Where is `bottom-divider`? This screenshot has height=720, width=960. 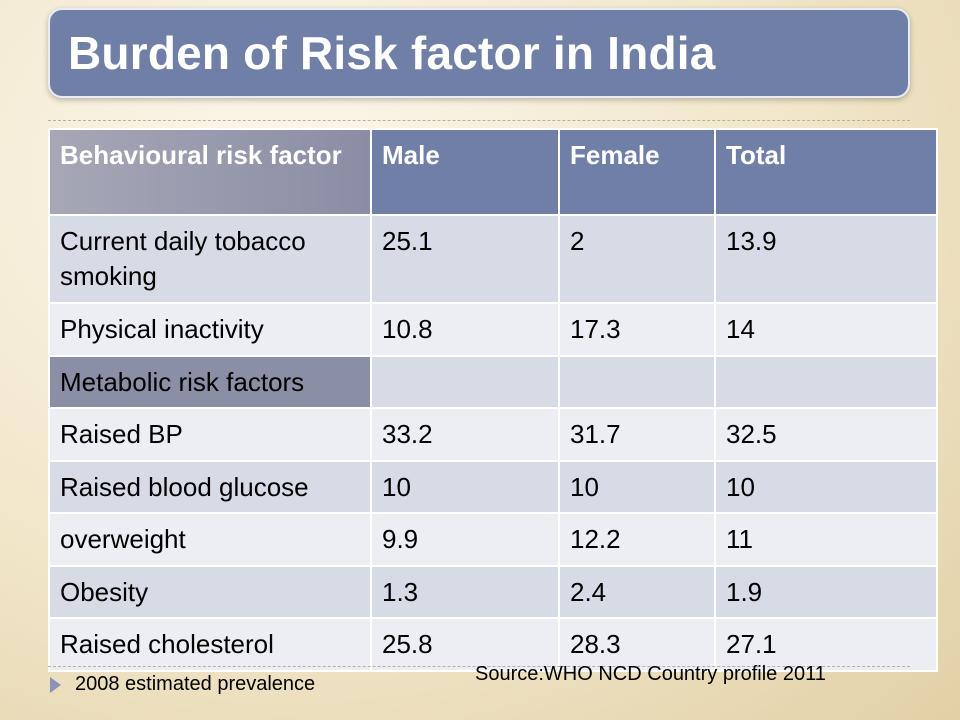
bottom-divider is located at coordinates (479, 666).